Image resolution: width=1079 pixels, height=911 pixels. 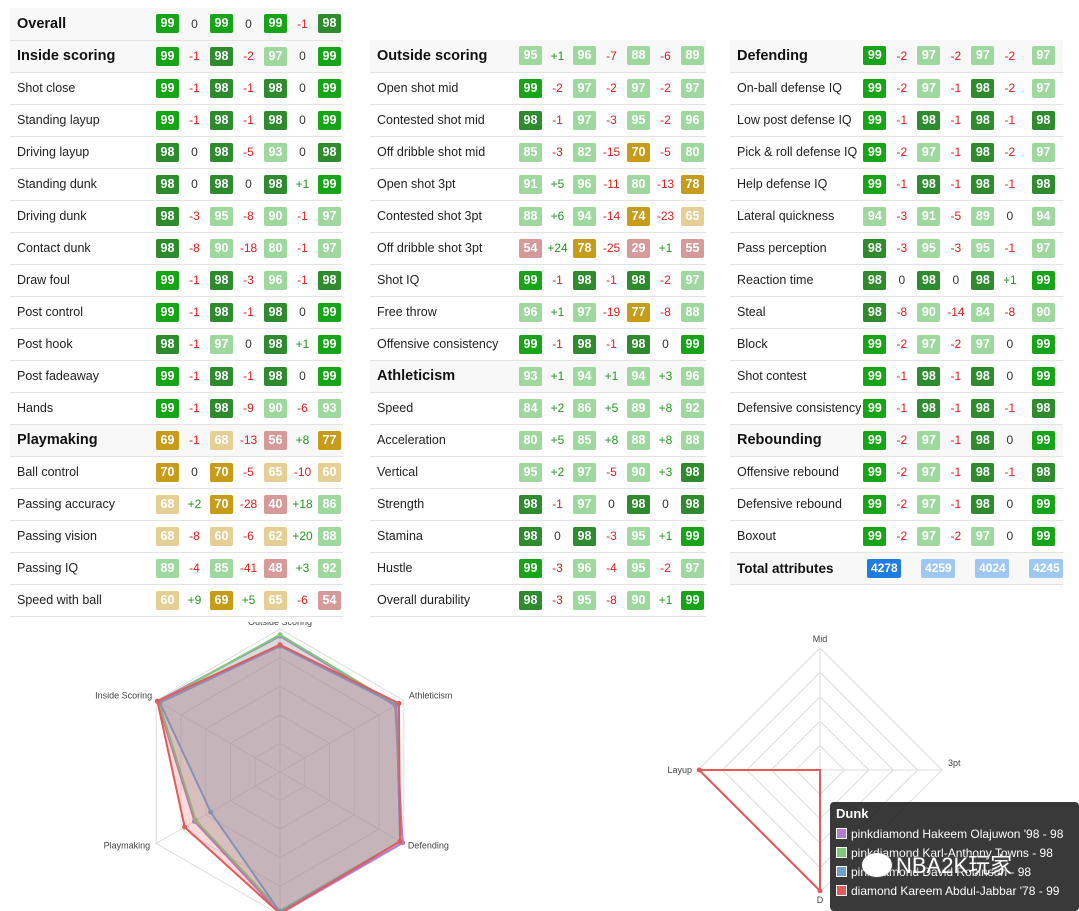 What do you see at coordinates (275, 536) in the screenshot?
I see `rating-badge: 62` at bounding box center [275, 536].